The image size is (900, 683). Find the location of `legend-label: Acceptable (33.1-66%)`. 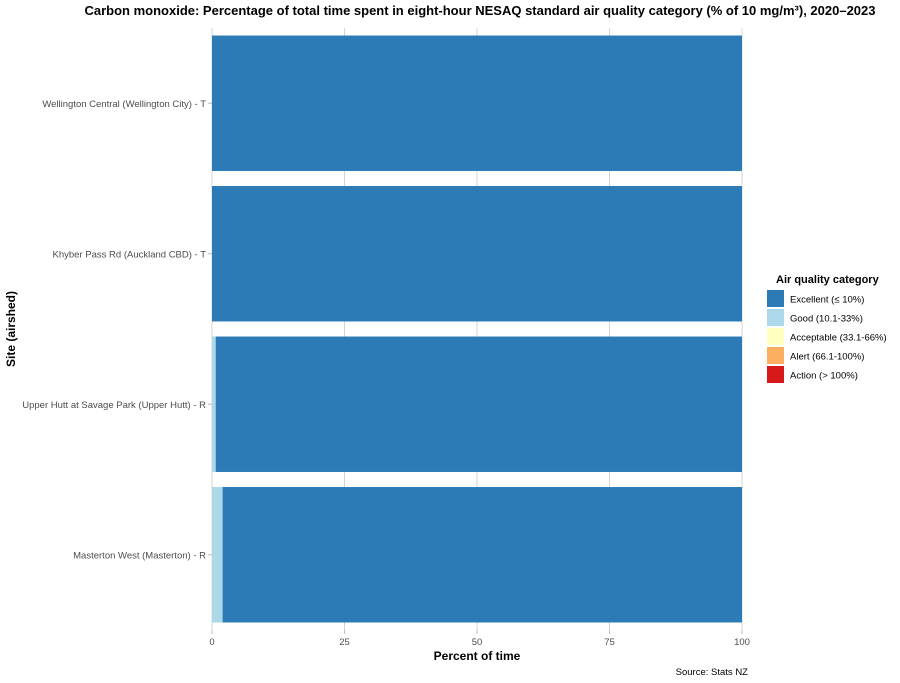

legend-label: Acceptable (33.1-66%) is located at coordinates (838, 338).